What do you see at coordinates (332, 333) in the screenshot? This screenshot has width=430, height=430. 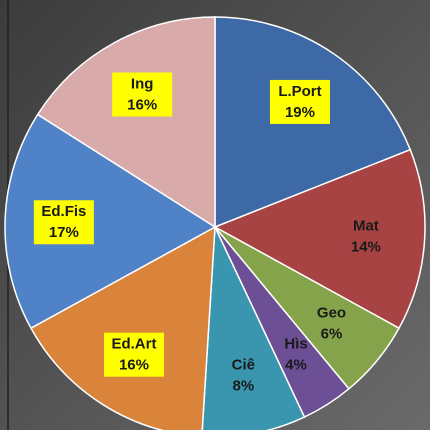 I see `slice-value-label: 6%` at bounding box center [332, 333].